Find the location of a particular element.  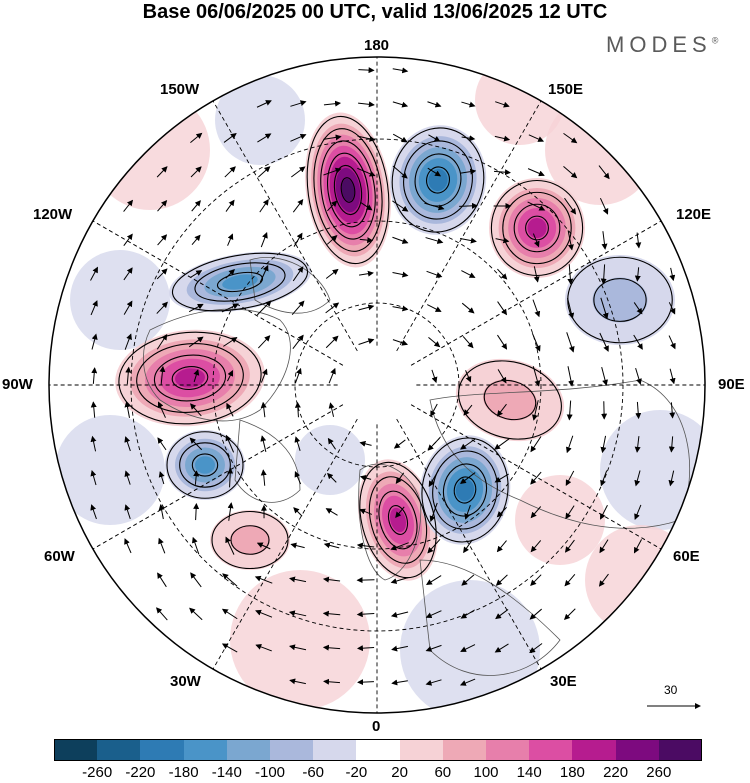

pole-area is located at coordinates (377, 390).